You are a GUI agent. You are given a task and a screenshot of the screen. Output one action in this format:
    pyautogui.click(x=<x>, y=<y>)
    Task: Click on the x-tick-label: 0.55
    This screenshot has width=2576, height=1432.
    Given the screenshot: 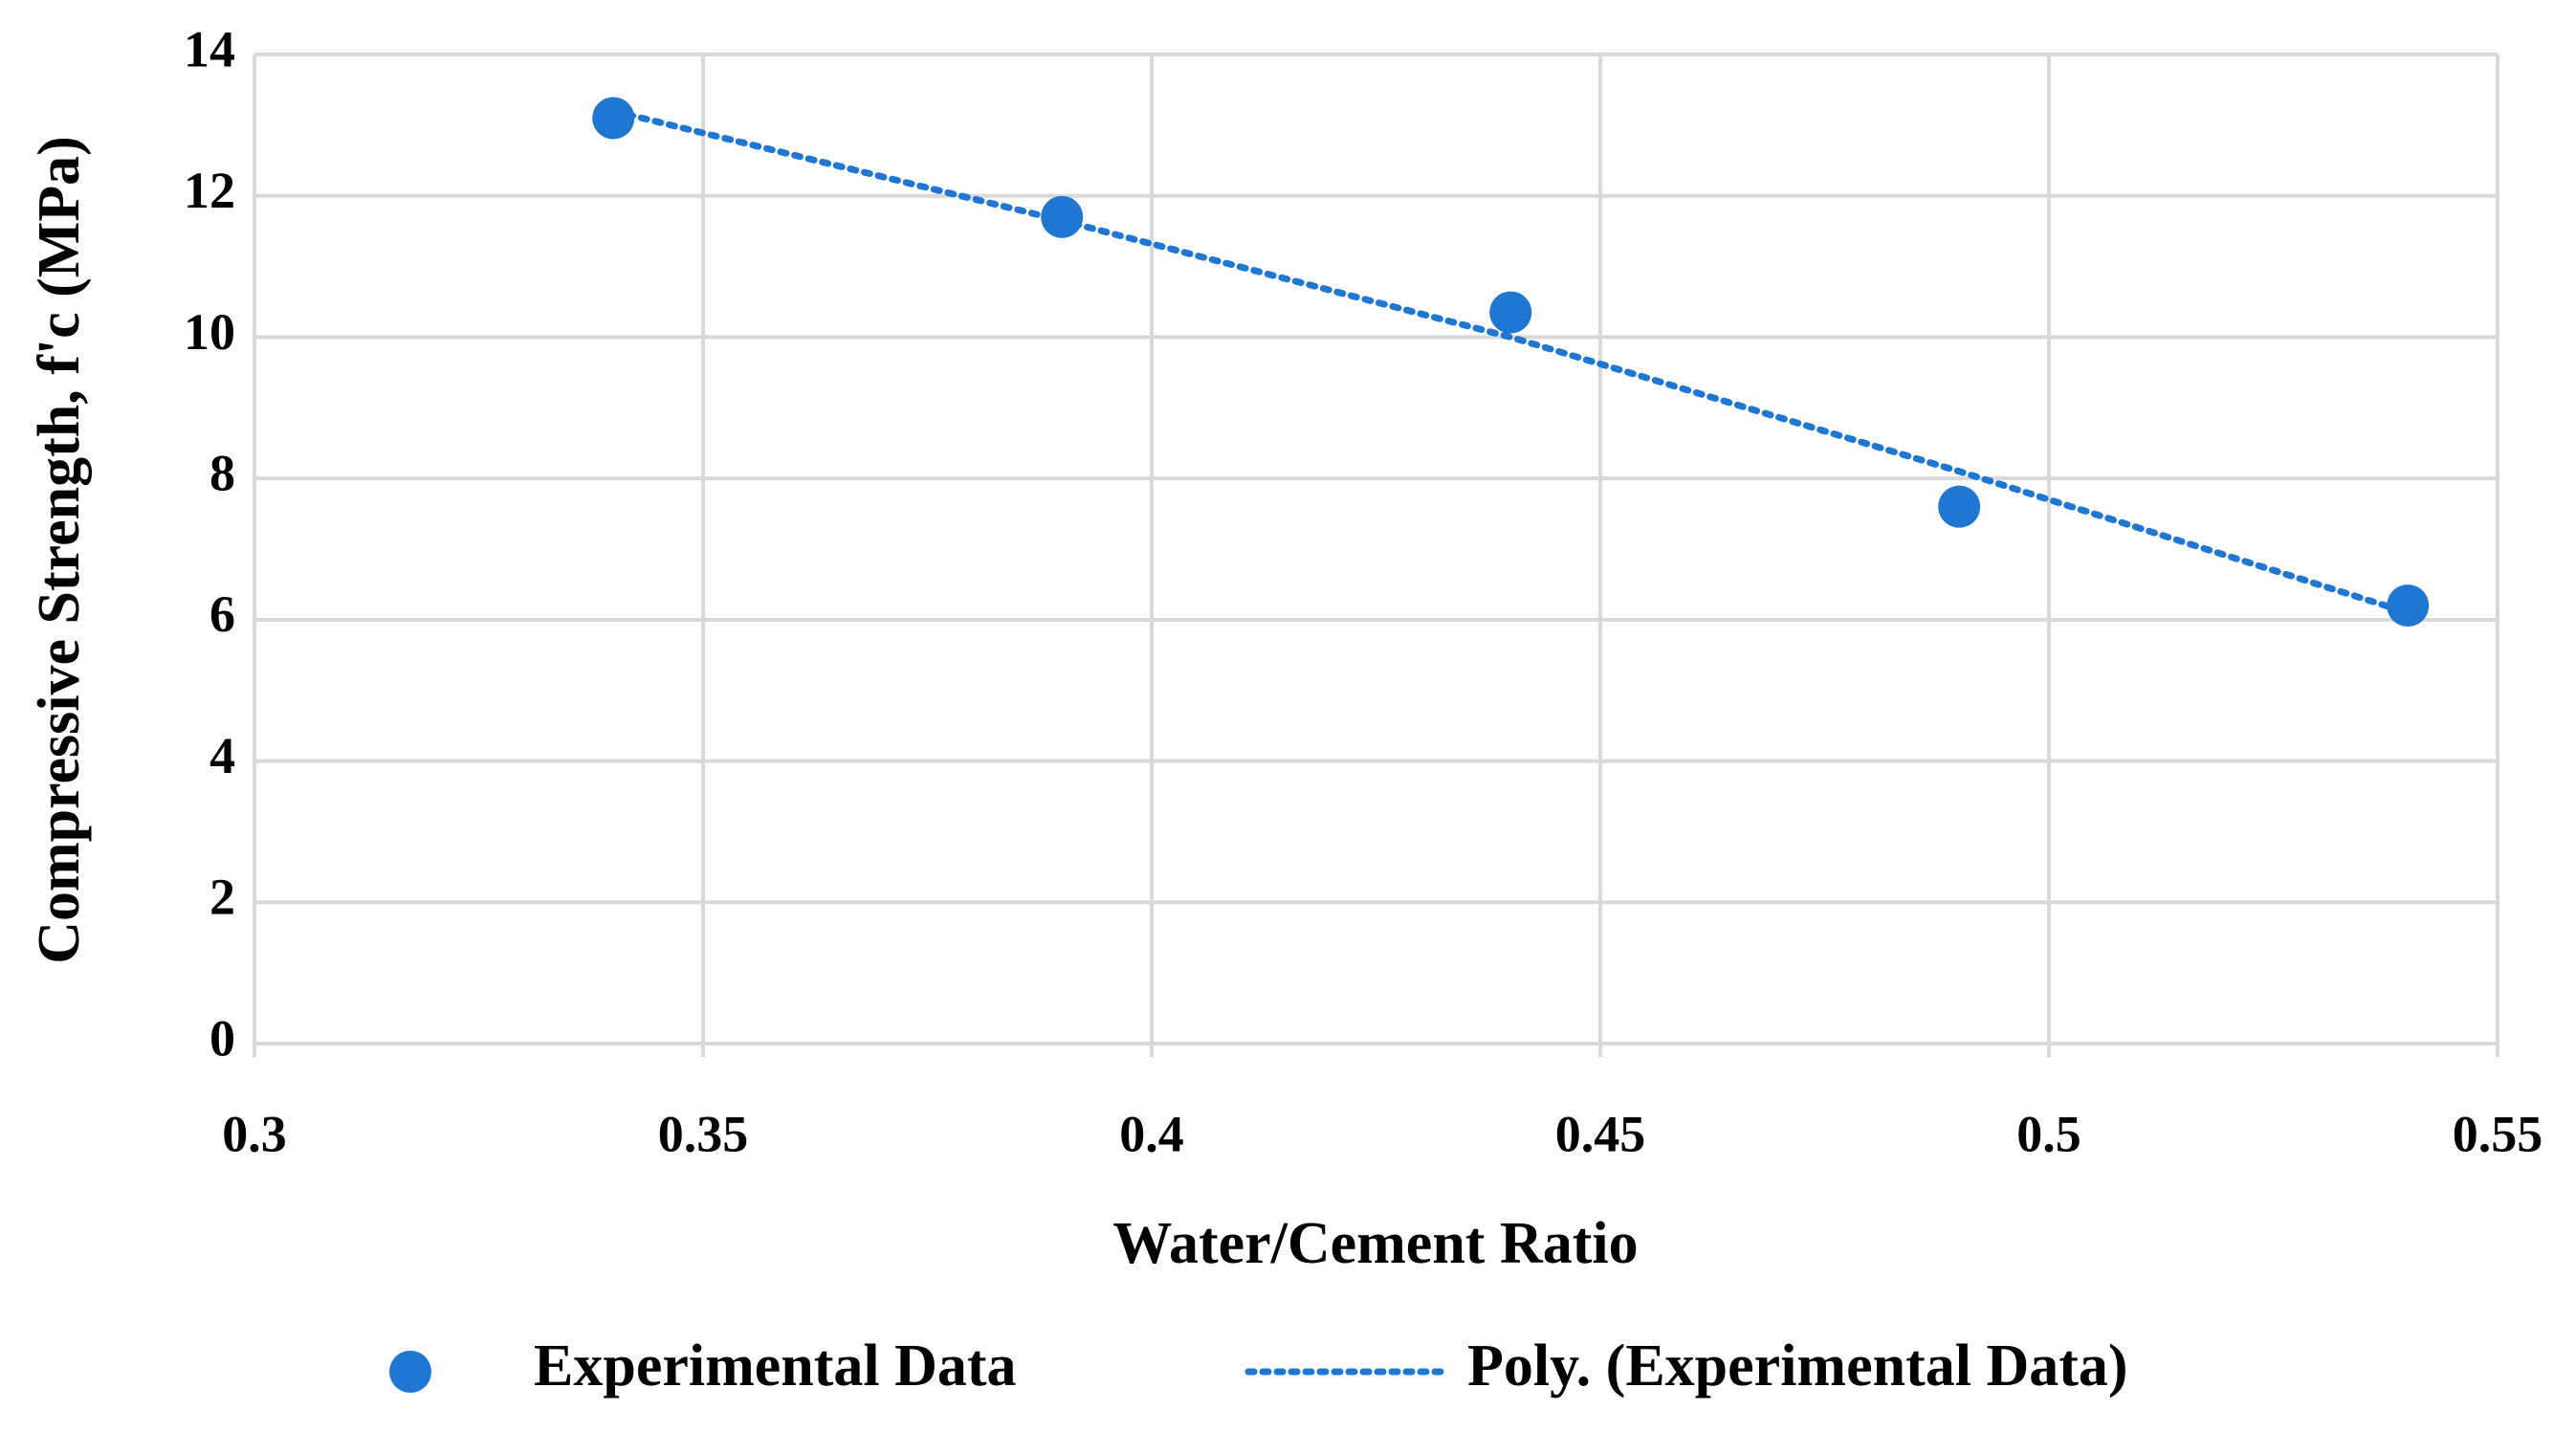 What is the action you would take?
    pyautogui.click(x=2498, y=1133)
    